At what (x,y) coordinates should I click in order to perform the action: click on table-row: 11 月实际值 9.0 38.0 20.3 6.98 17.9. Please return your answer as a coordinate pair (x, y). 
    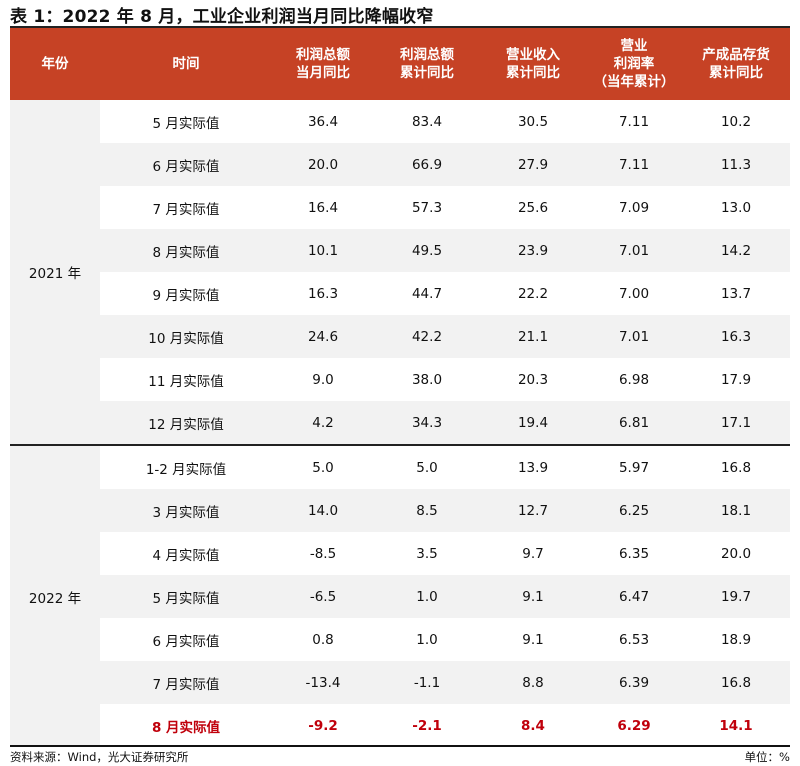
    Looking at the image, I should click on (400, 379).